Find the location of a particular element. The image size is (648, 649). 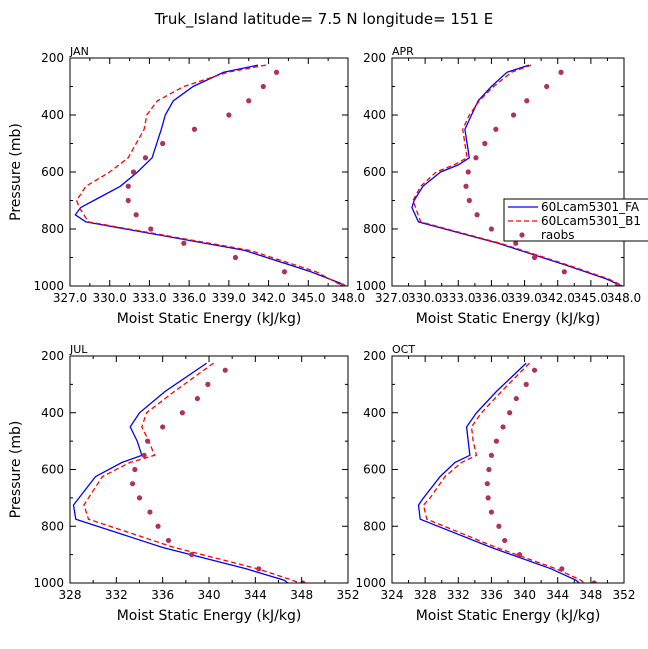

legend-label: 60Lcam5301_B1 is located at coordinates (591, 221).